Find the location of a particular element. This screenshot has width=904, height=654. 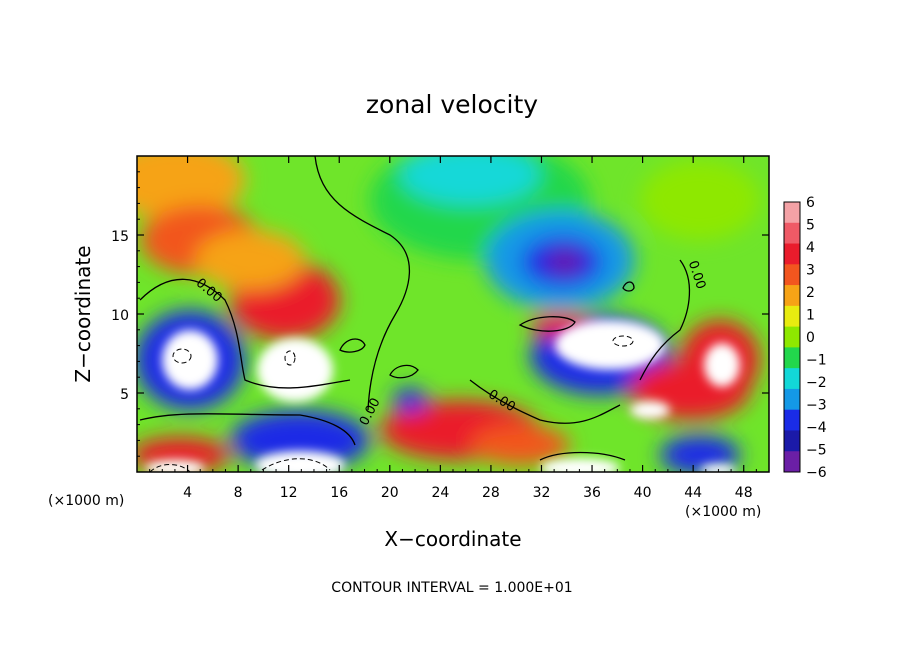

colorbar-label: 4 is located at coordinates (810, 248).